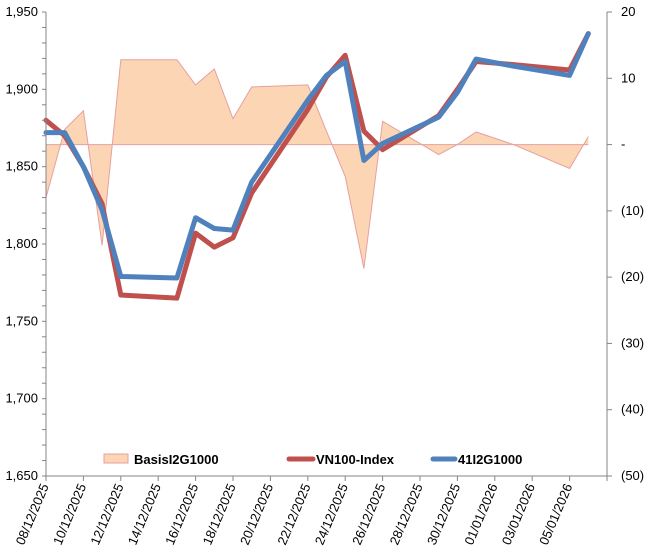 The image size is (649, 557). Describe the element at coordinates (632, 475) in the screenshot. I see `right-axis-tick-label: (50)` at that location.